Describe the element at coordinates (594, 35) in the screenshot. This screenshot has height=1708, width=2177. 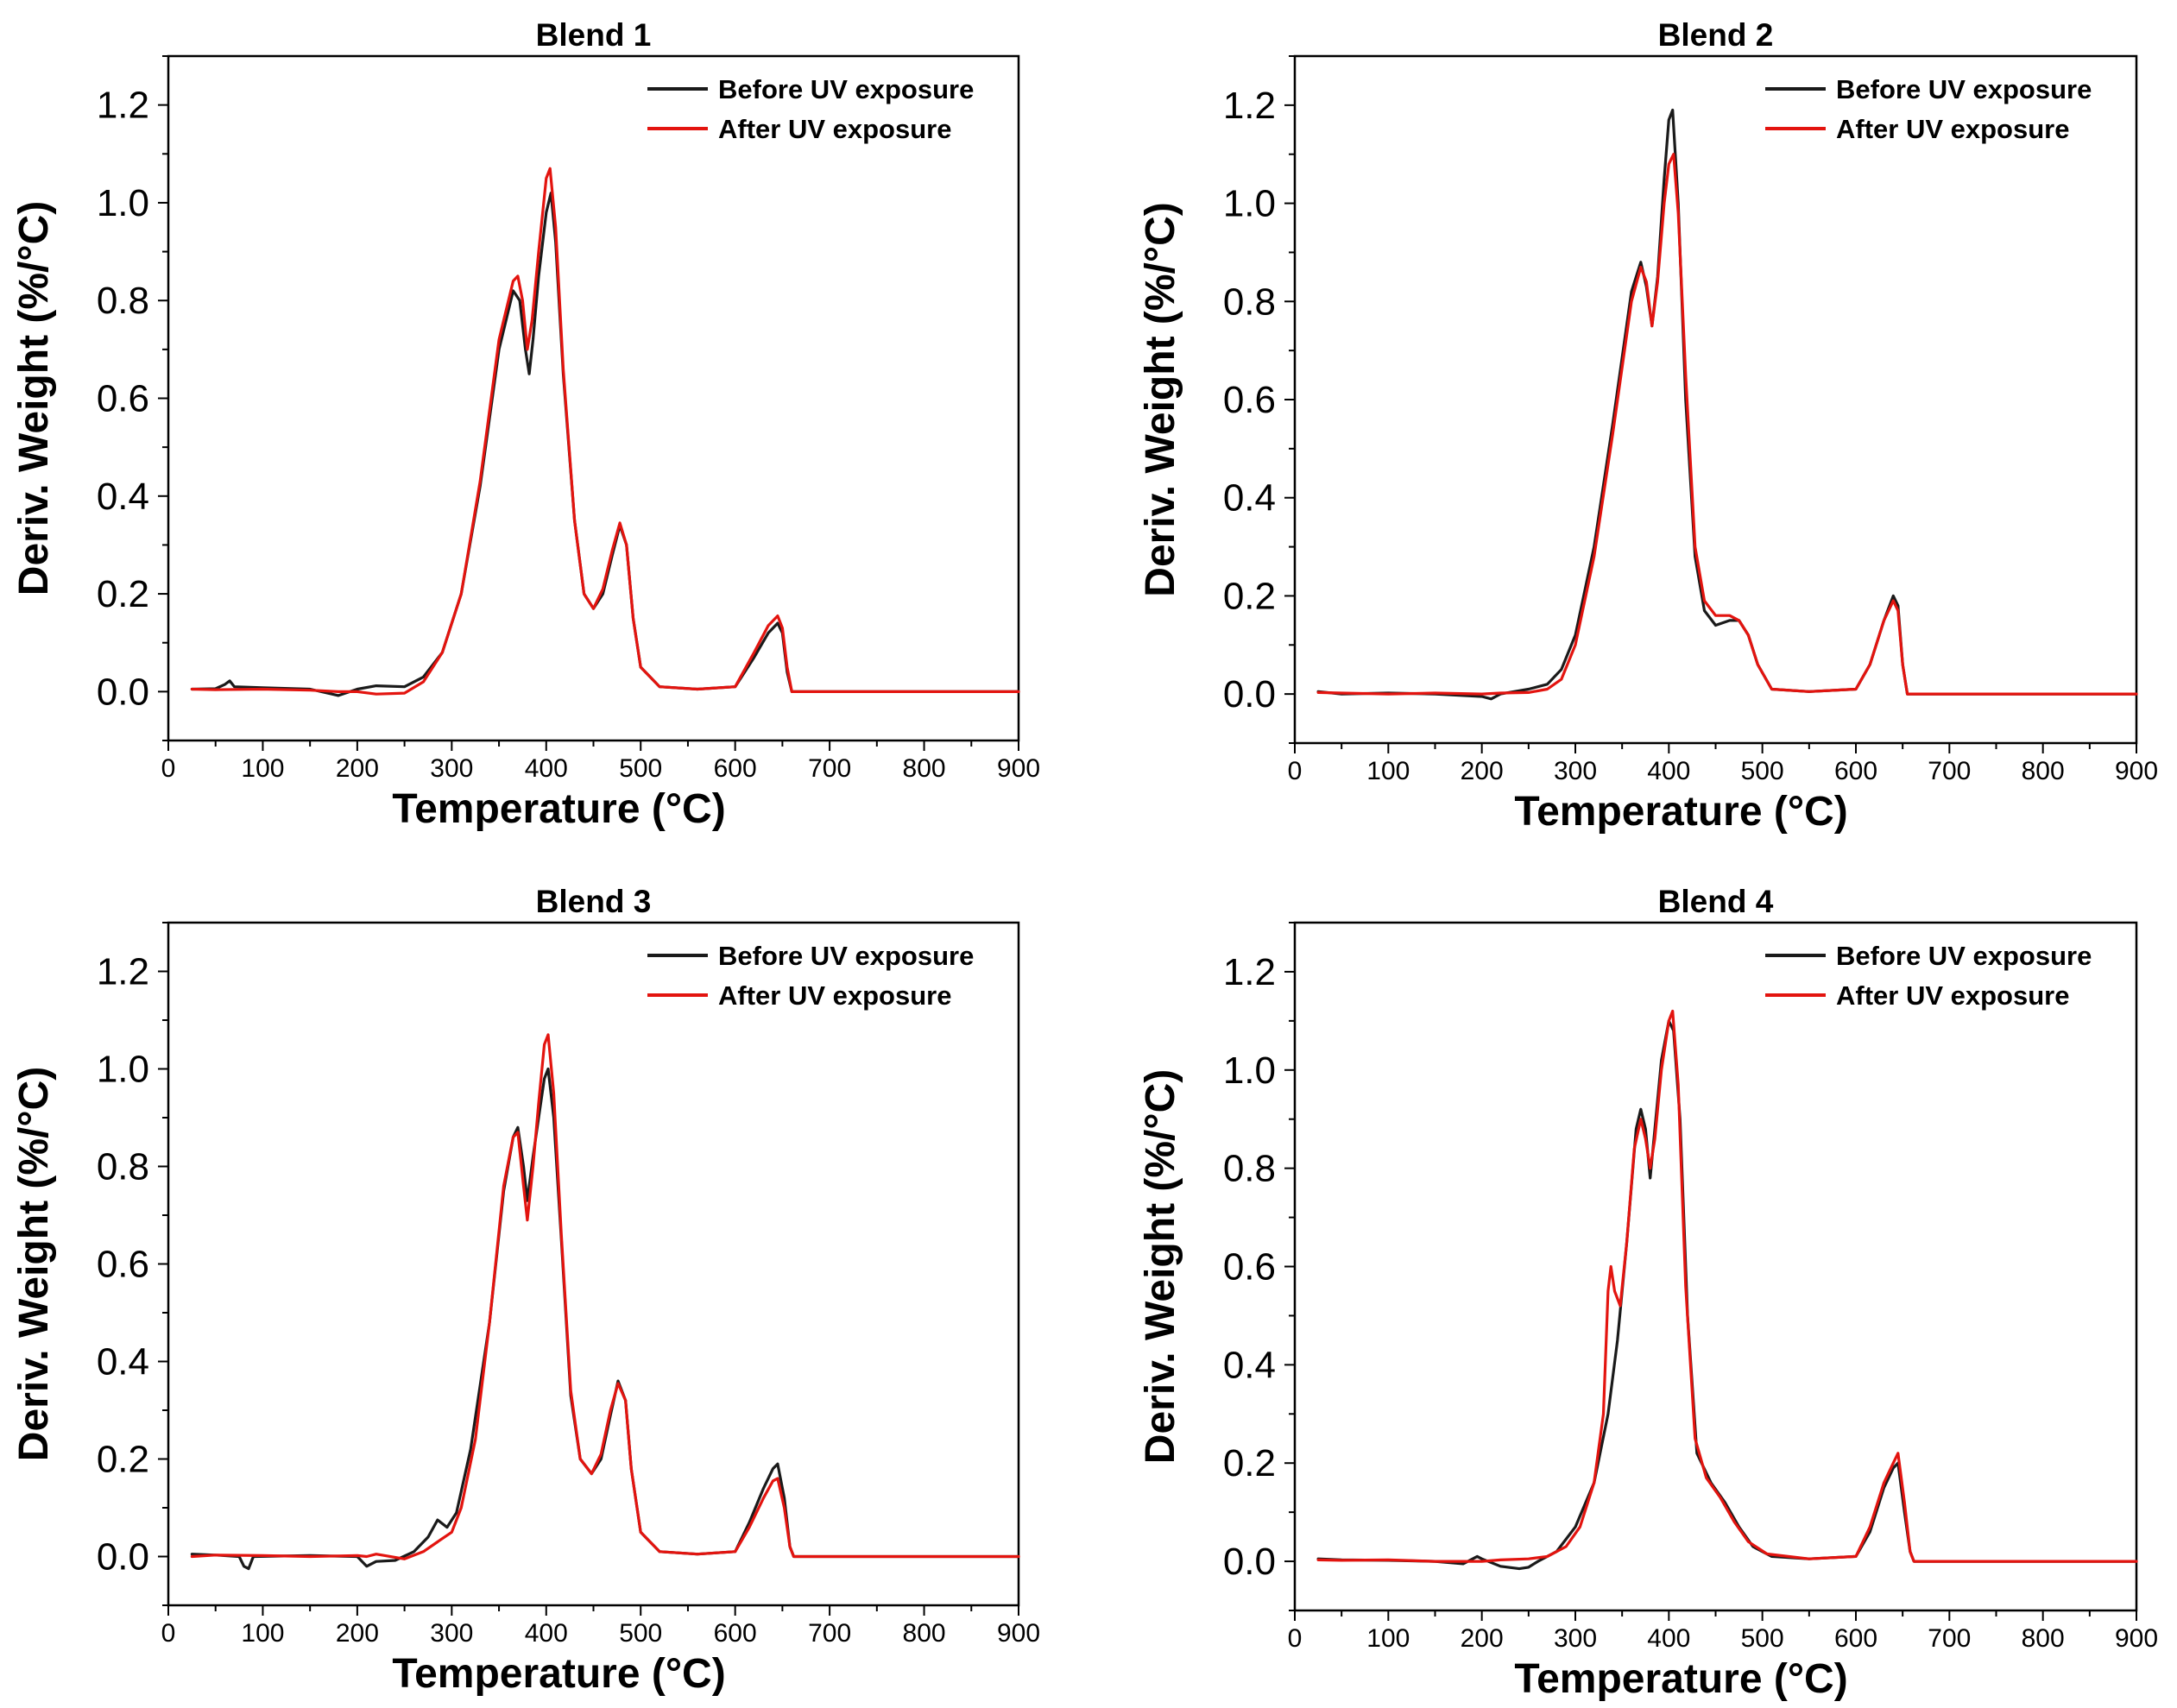
I see `chart-title: Blend 1` at that location.